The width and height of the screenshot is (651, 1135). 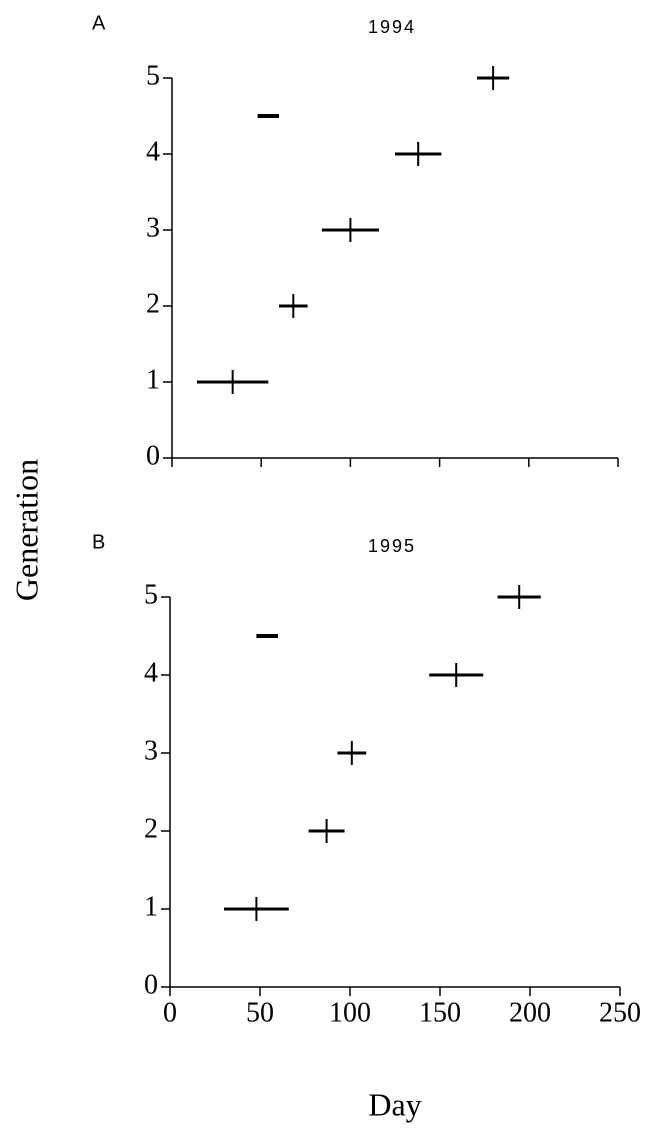 I want to click on panel-label: A, so click(x=99, y=23).